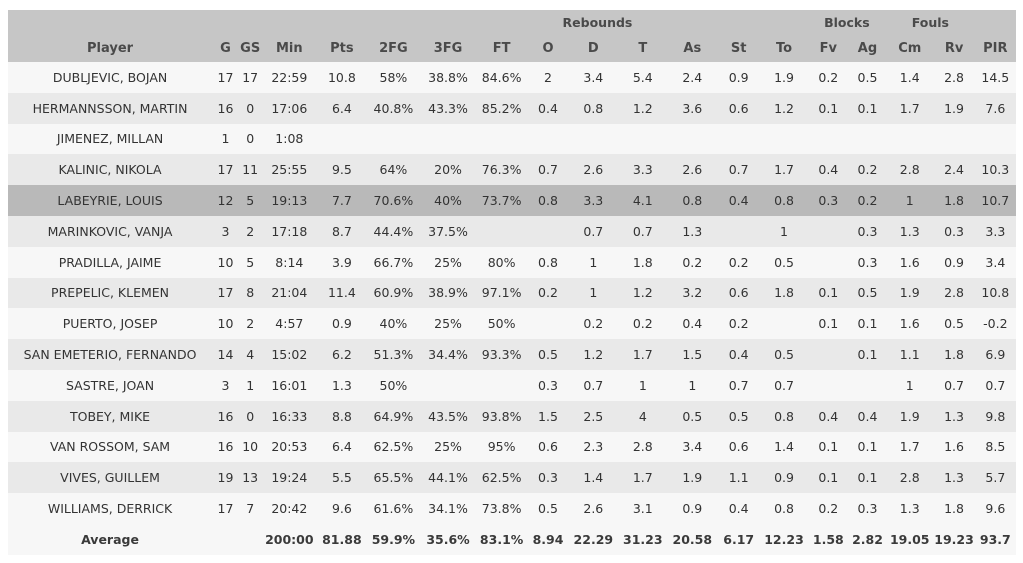  I want to click on cell-g: 19, so click(225, 478).